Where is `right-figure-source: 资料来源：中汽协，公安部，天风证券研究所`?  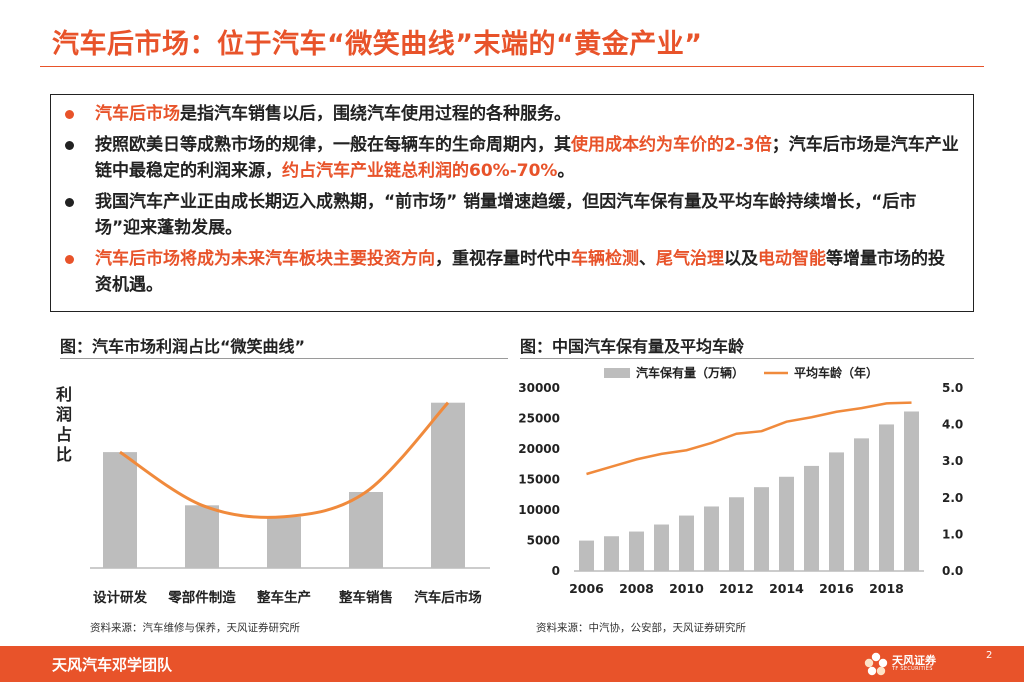
right-figure-source: 资料来源：中汽协，公安部，天风证券研究所 is located at coordinates (641, 628).